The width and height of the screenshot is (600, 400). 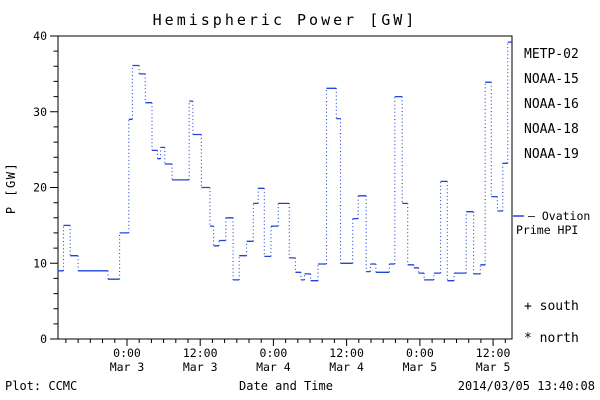 I want to click on satellite-legend: METP-02 NOAA-15 NOAA-16 NOAA-18 NOAA-19, so click(x=551, y=104).